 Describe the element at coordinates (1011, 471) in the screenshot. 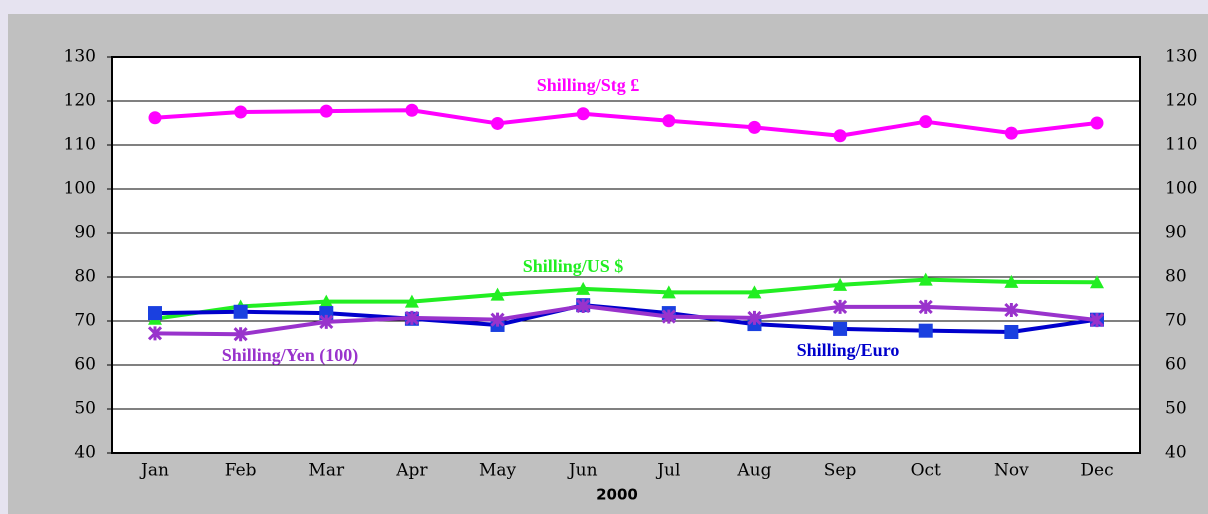

I see `x-tick-label: Nov` at that location.